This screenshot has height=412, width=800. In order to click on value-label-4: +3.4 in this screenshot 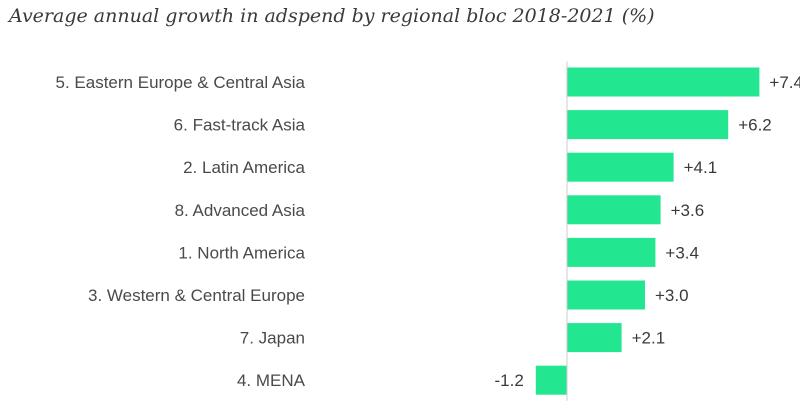, I will do `click(682, 252)`.